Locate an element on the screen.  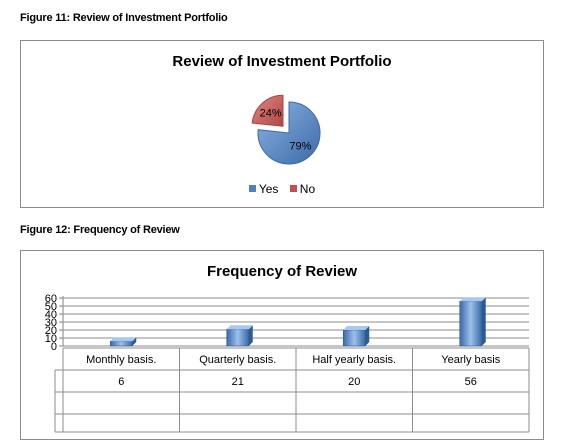
y-tick-label: 50 is located at coordinates (51, 307).